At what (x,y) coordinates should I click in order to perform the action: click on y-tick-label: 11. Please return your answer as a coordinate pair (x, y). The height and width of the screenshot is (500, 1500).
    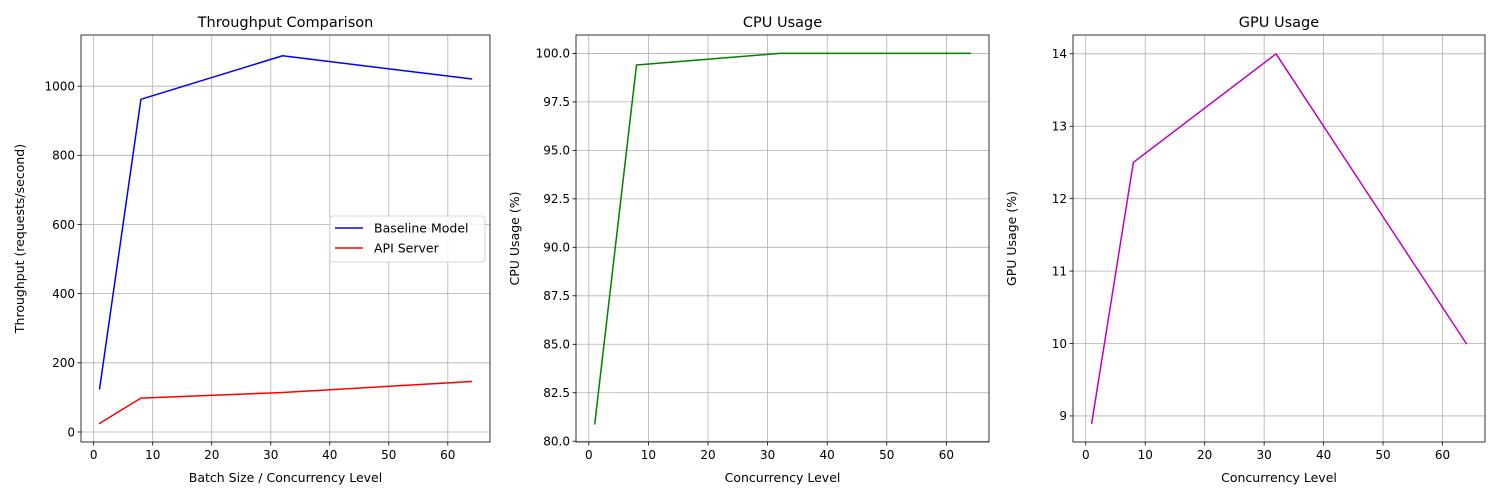
    Looking at the image, I should click on (1059, 271).